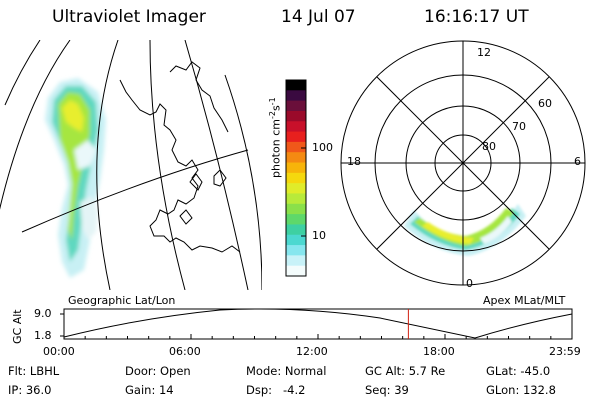 This screenshot has width=600, height=400. Describe the element at coordinates (565, 351) in the screenshot. I see `timeline-xtick-2359: 23:59` at that location.